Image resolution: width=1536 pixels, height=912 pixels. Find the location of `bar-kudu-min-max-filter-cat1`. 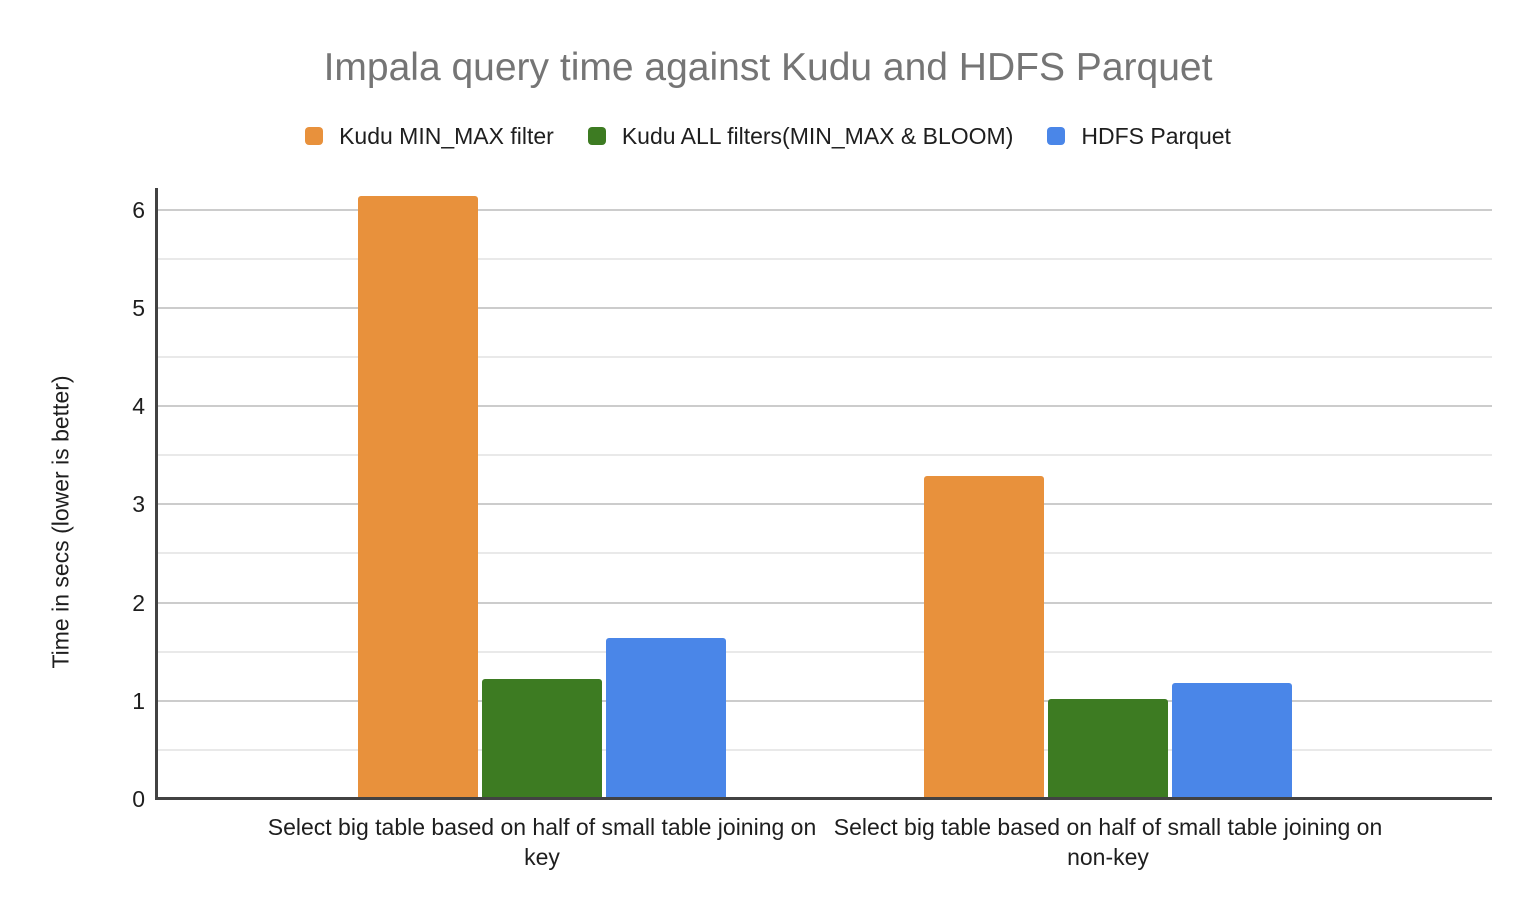

bar-kudu-min-max-filter-cat1 is located at coordinates (418, 497).